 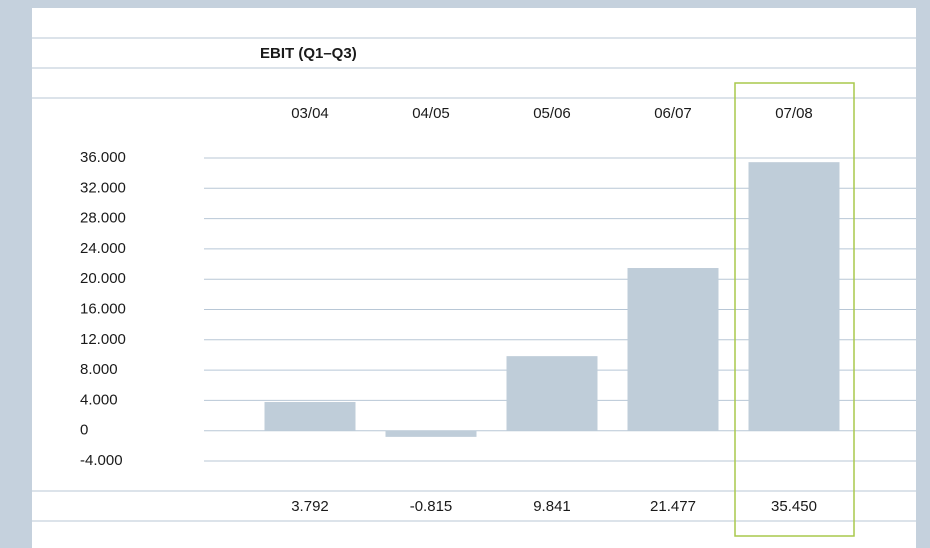 I want to click on y-tick-label: 4.000, so click(x=99, y=399).